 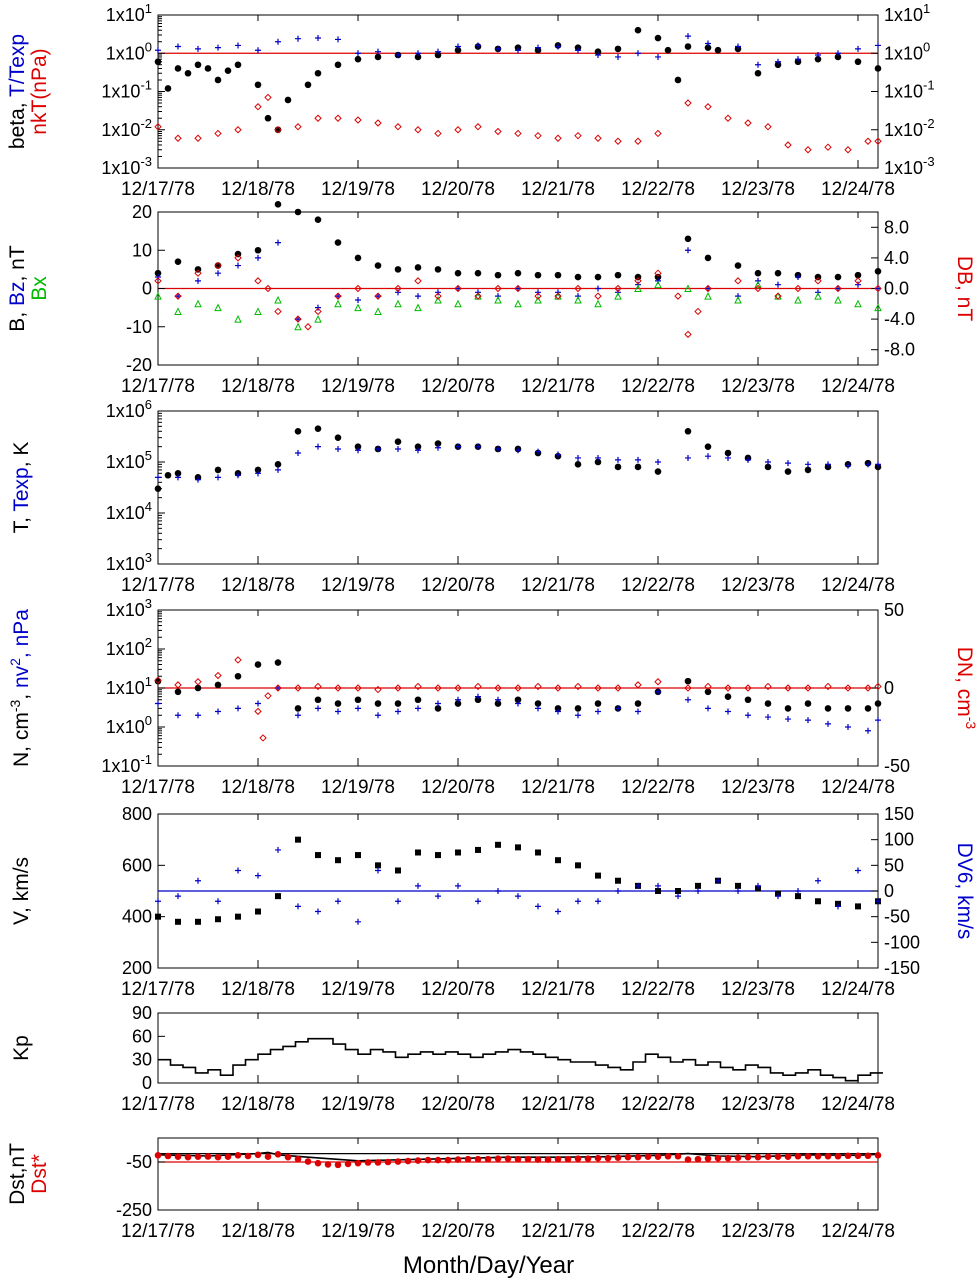 I want to click on y-tick-label: -250, so click(x=134, y=1210).